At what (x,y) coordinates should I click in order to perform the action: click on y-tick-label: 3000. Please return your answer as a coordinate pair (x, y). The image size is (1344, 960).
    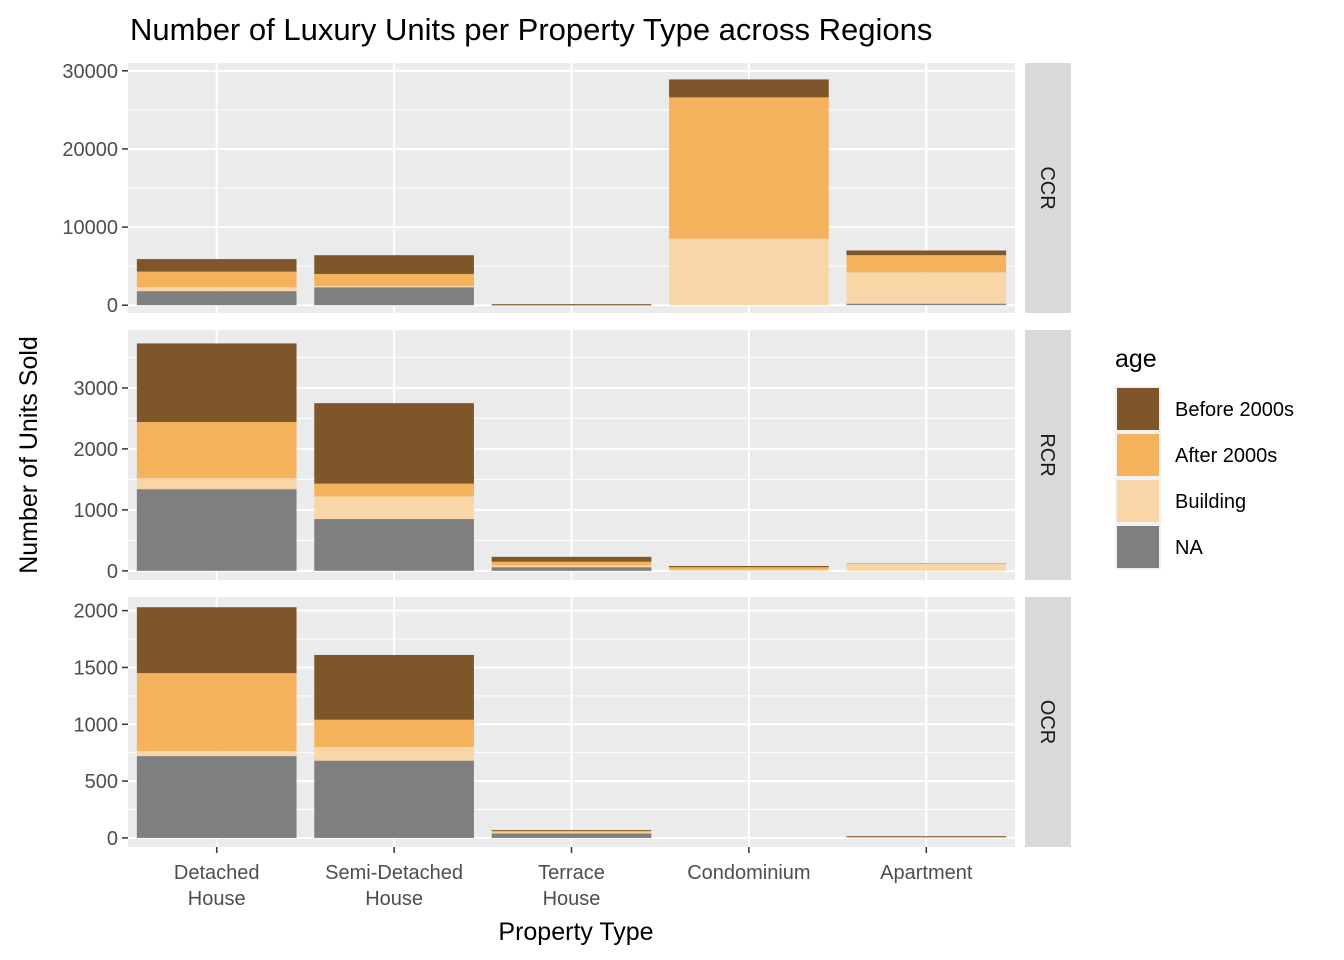
    Looking at the image, I should click on (96, 389).